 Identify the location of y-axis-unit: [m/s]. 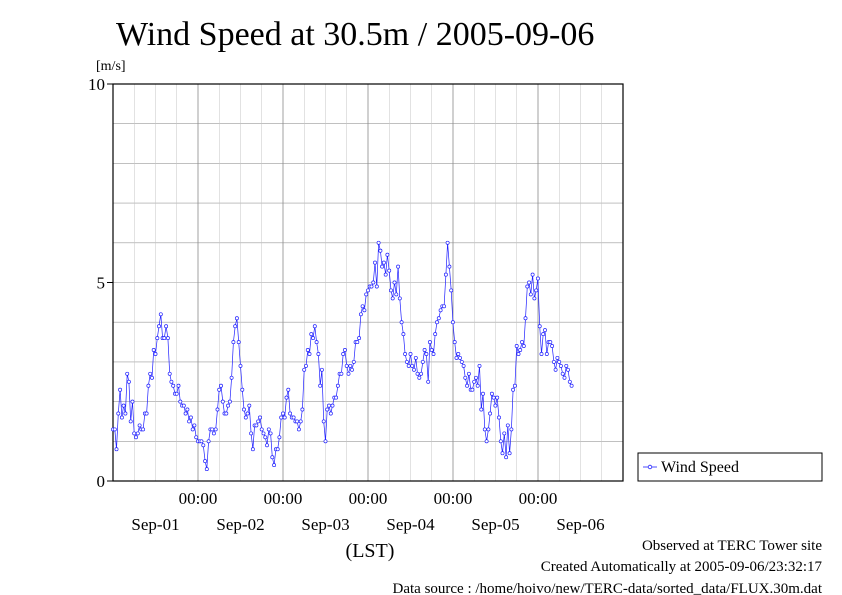
(111, 66).